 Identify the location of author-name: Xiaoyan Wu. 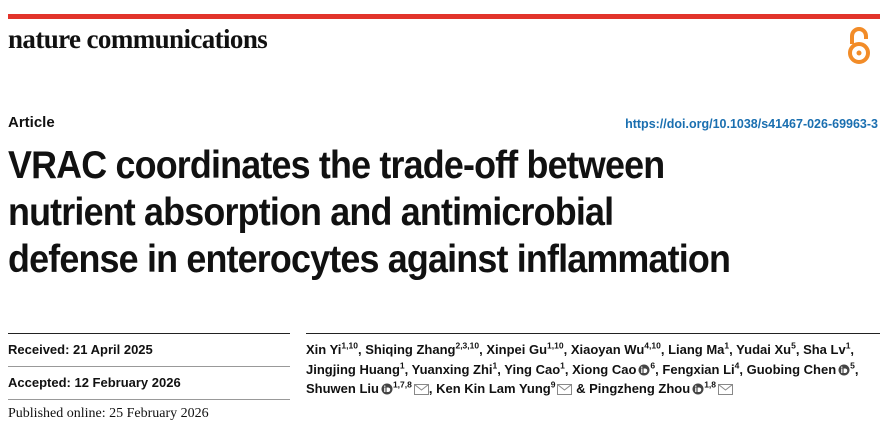
(607, 349).